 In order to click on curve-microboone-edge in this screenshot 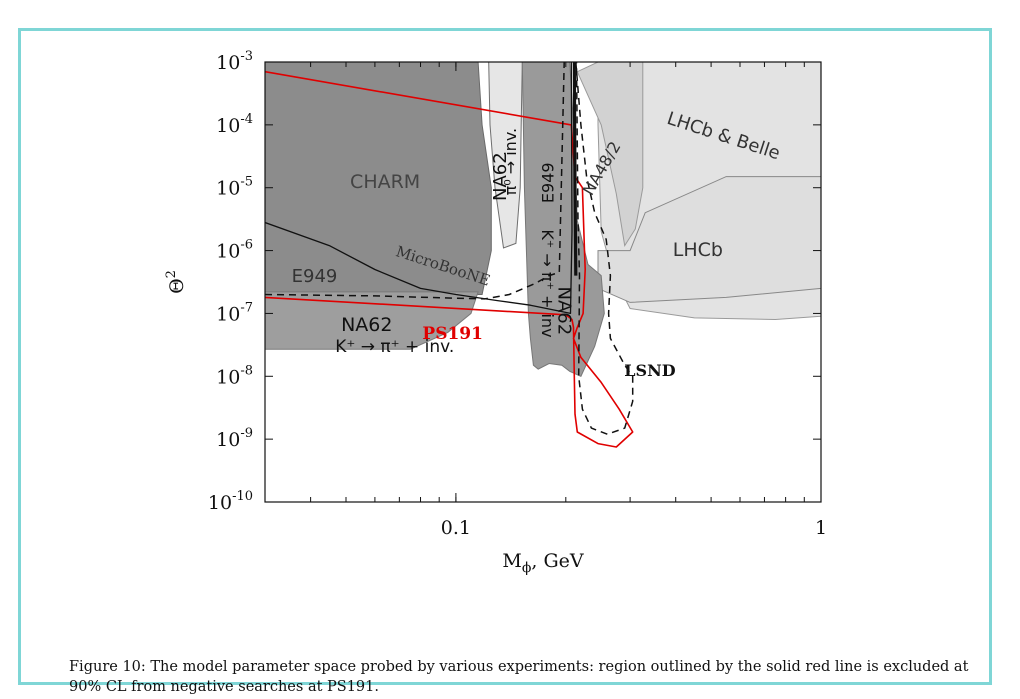, I will do `click(575, 169)`.